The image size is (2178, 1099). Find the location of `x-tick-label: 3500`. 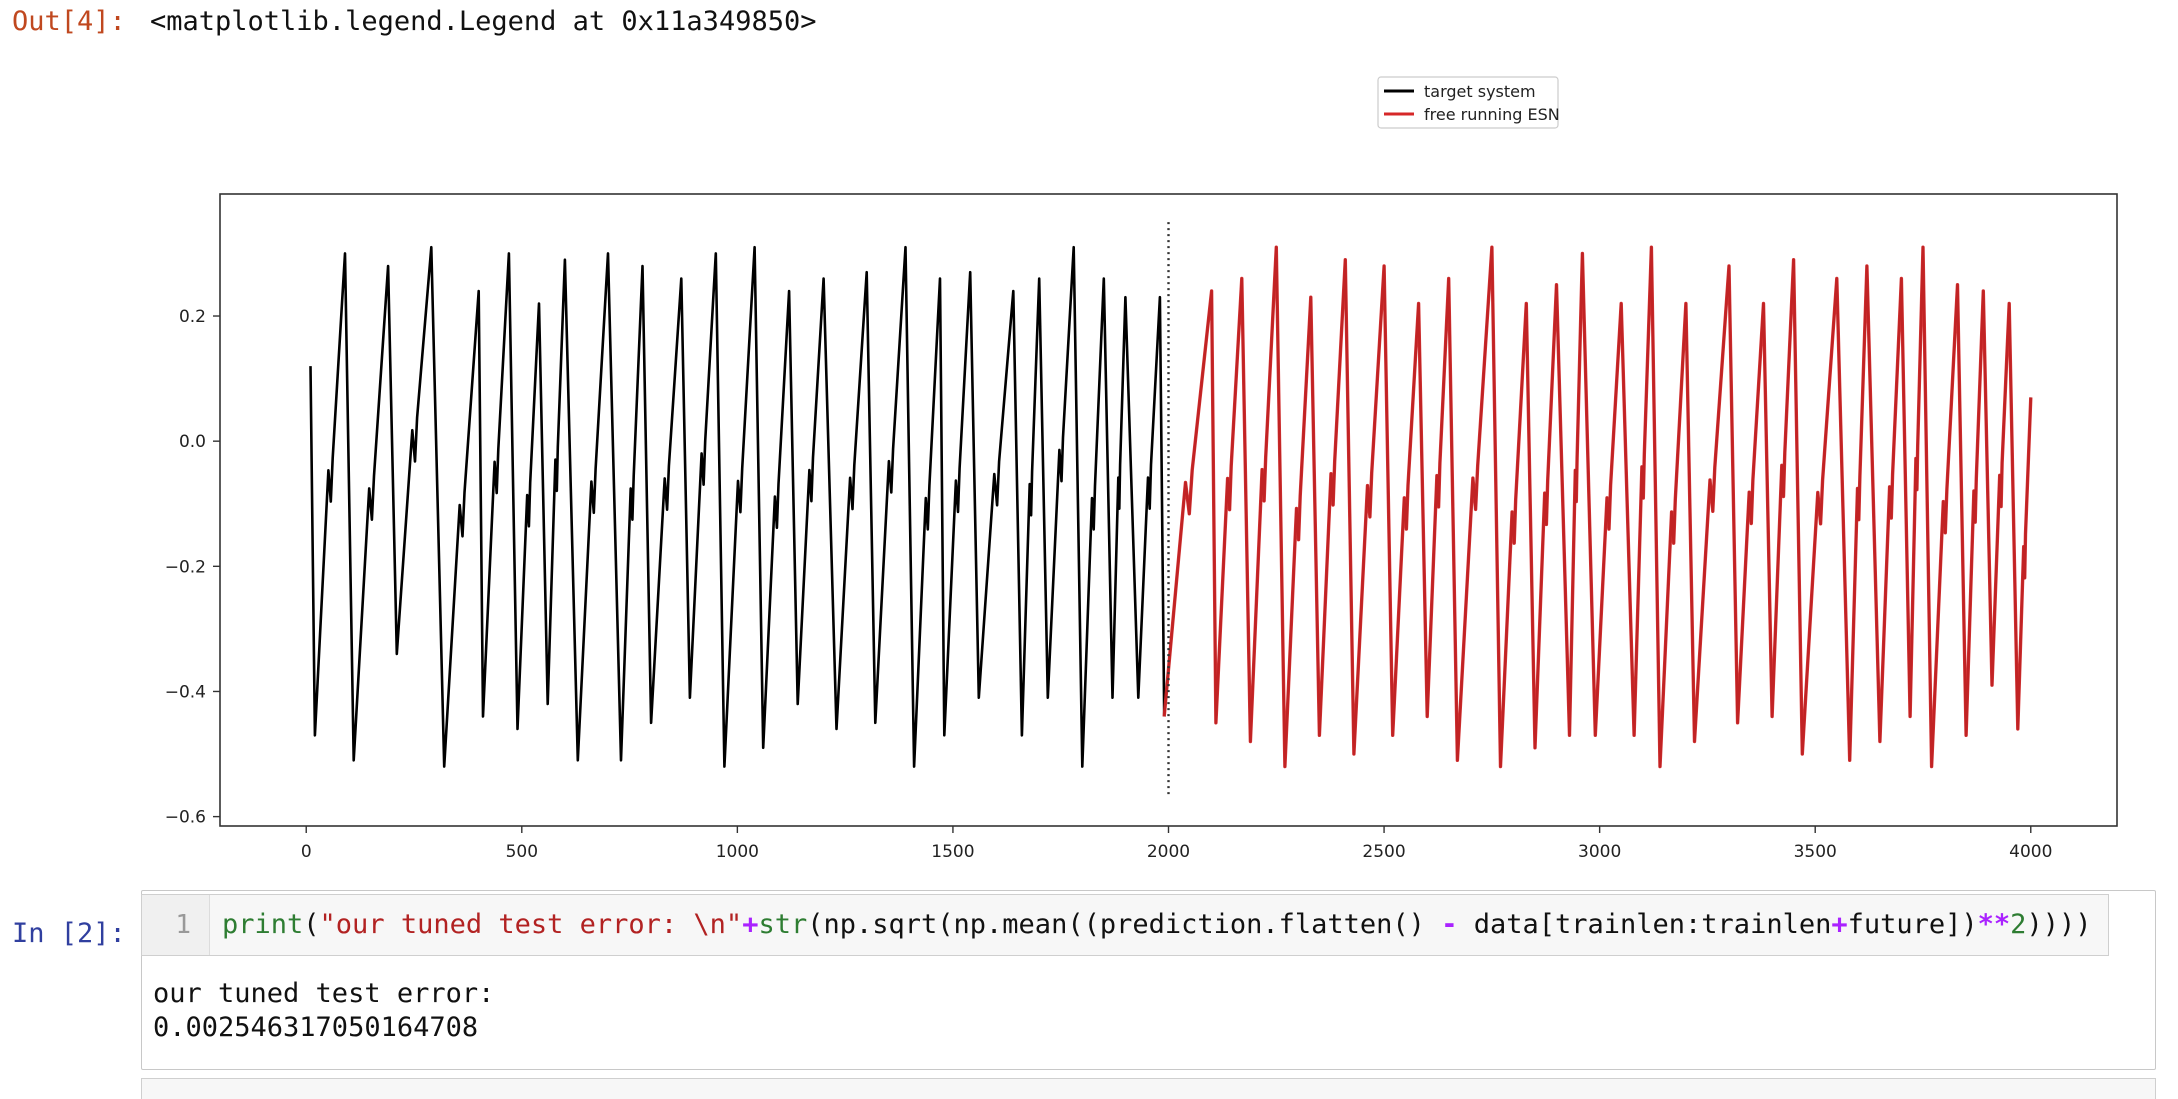

x-tick-label: 3500 is located at coordinates (1815, 851).